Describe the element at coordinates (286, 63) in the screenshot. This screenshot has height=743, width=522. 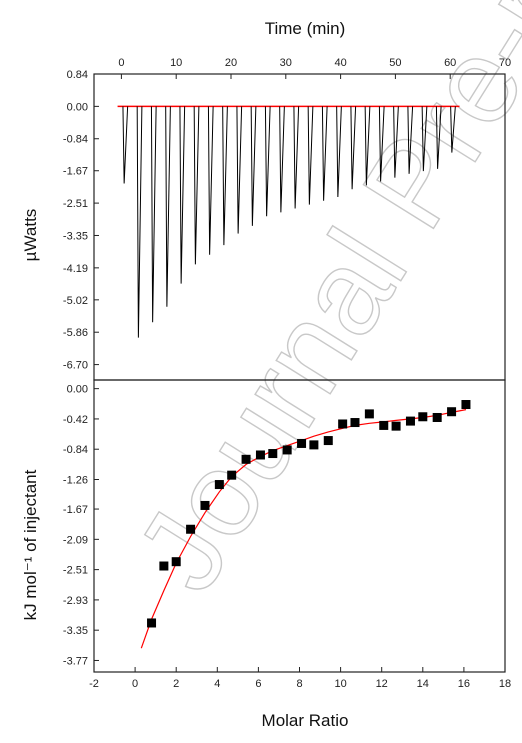
I see `top-x-tick-label: 30` at that location.